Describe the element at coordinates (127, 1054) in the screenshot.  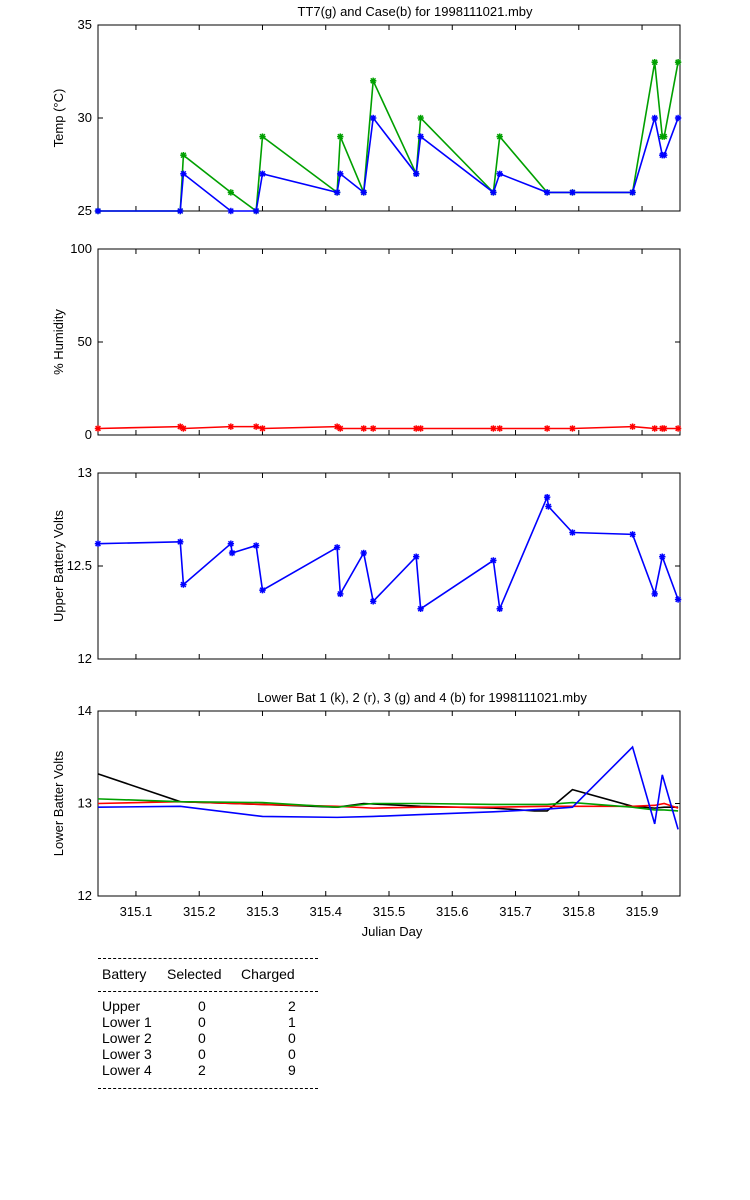
I see `row-battery: Lower 3` at that location.